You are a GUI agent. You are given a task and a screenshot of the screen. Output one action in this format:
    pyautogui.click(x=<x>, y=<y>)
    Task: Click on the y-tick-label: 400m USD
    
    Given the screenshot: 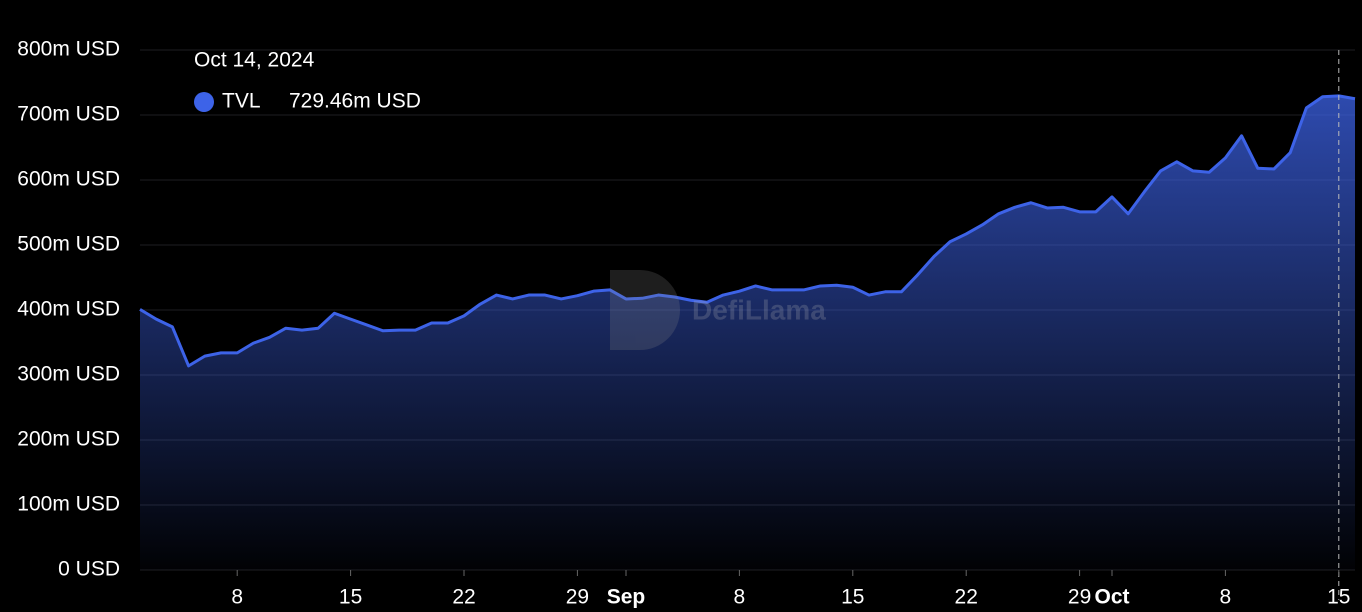 What is the action you would take?
    pyautogui.click(x=68, y=309)
    